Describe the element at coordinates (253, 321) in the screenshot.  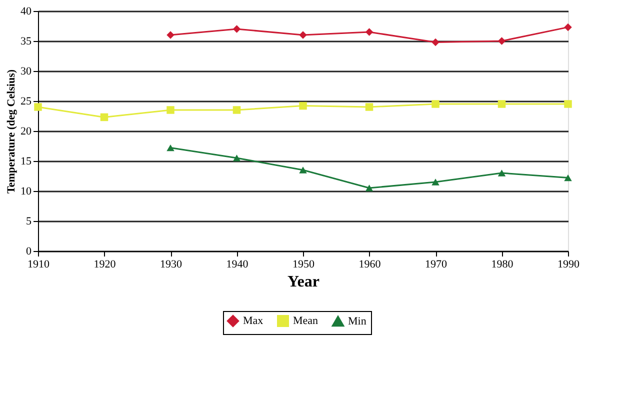
I see `legend-label: Max` at that location.